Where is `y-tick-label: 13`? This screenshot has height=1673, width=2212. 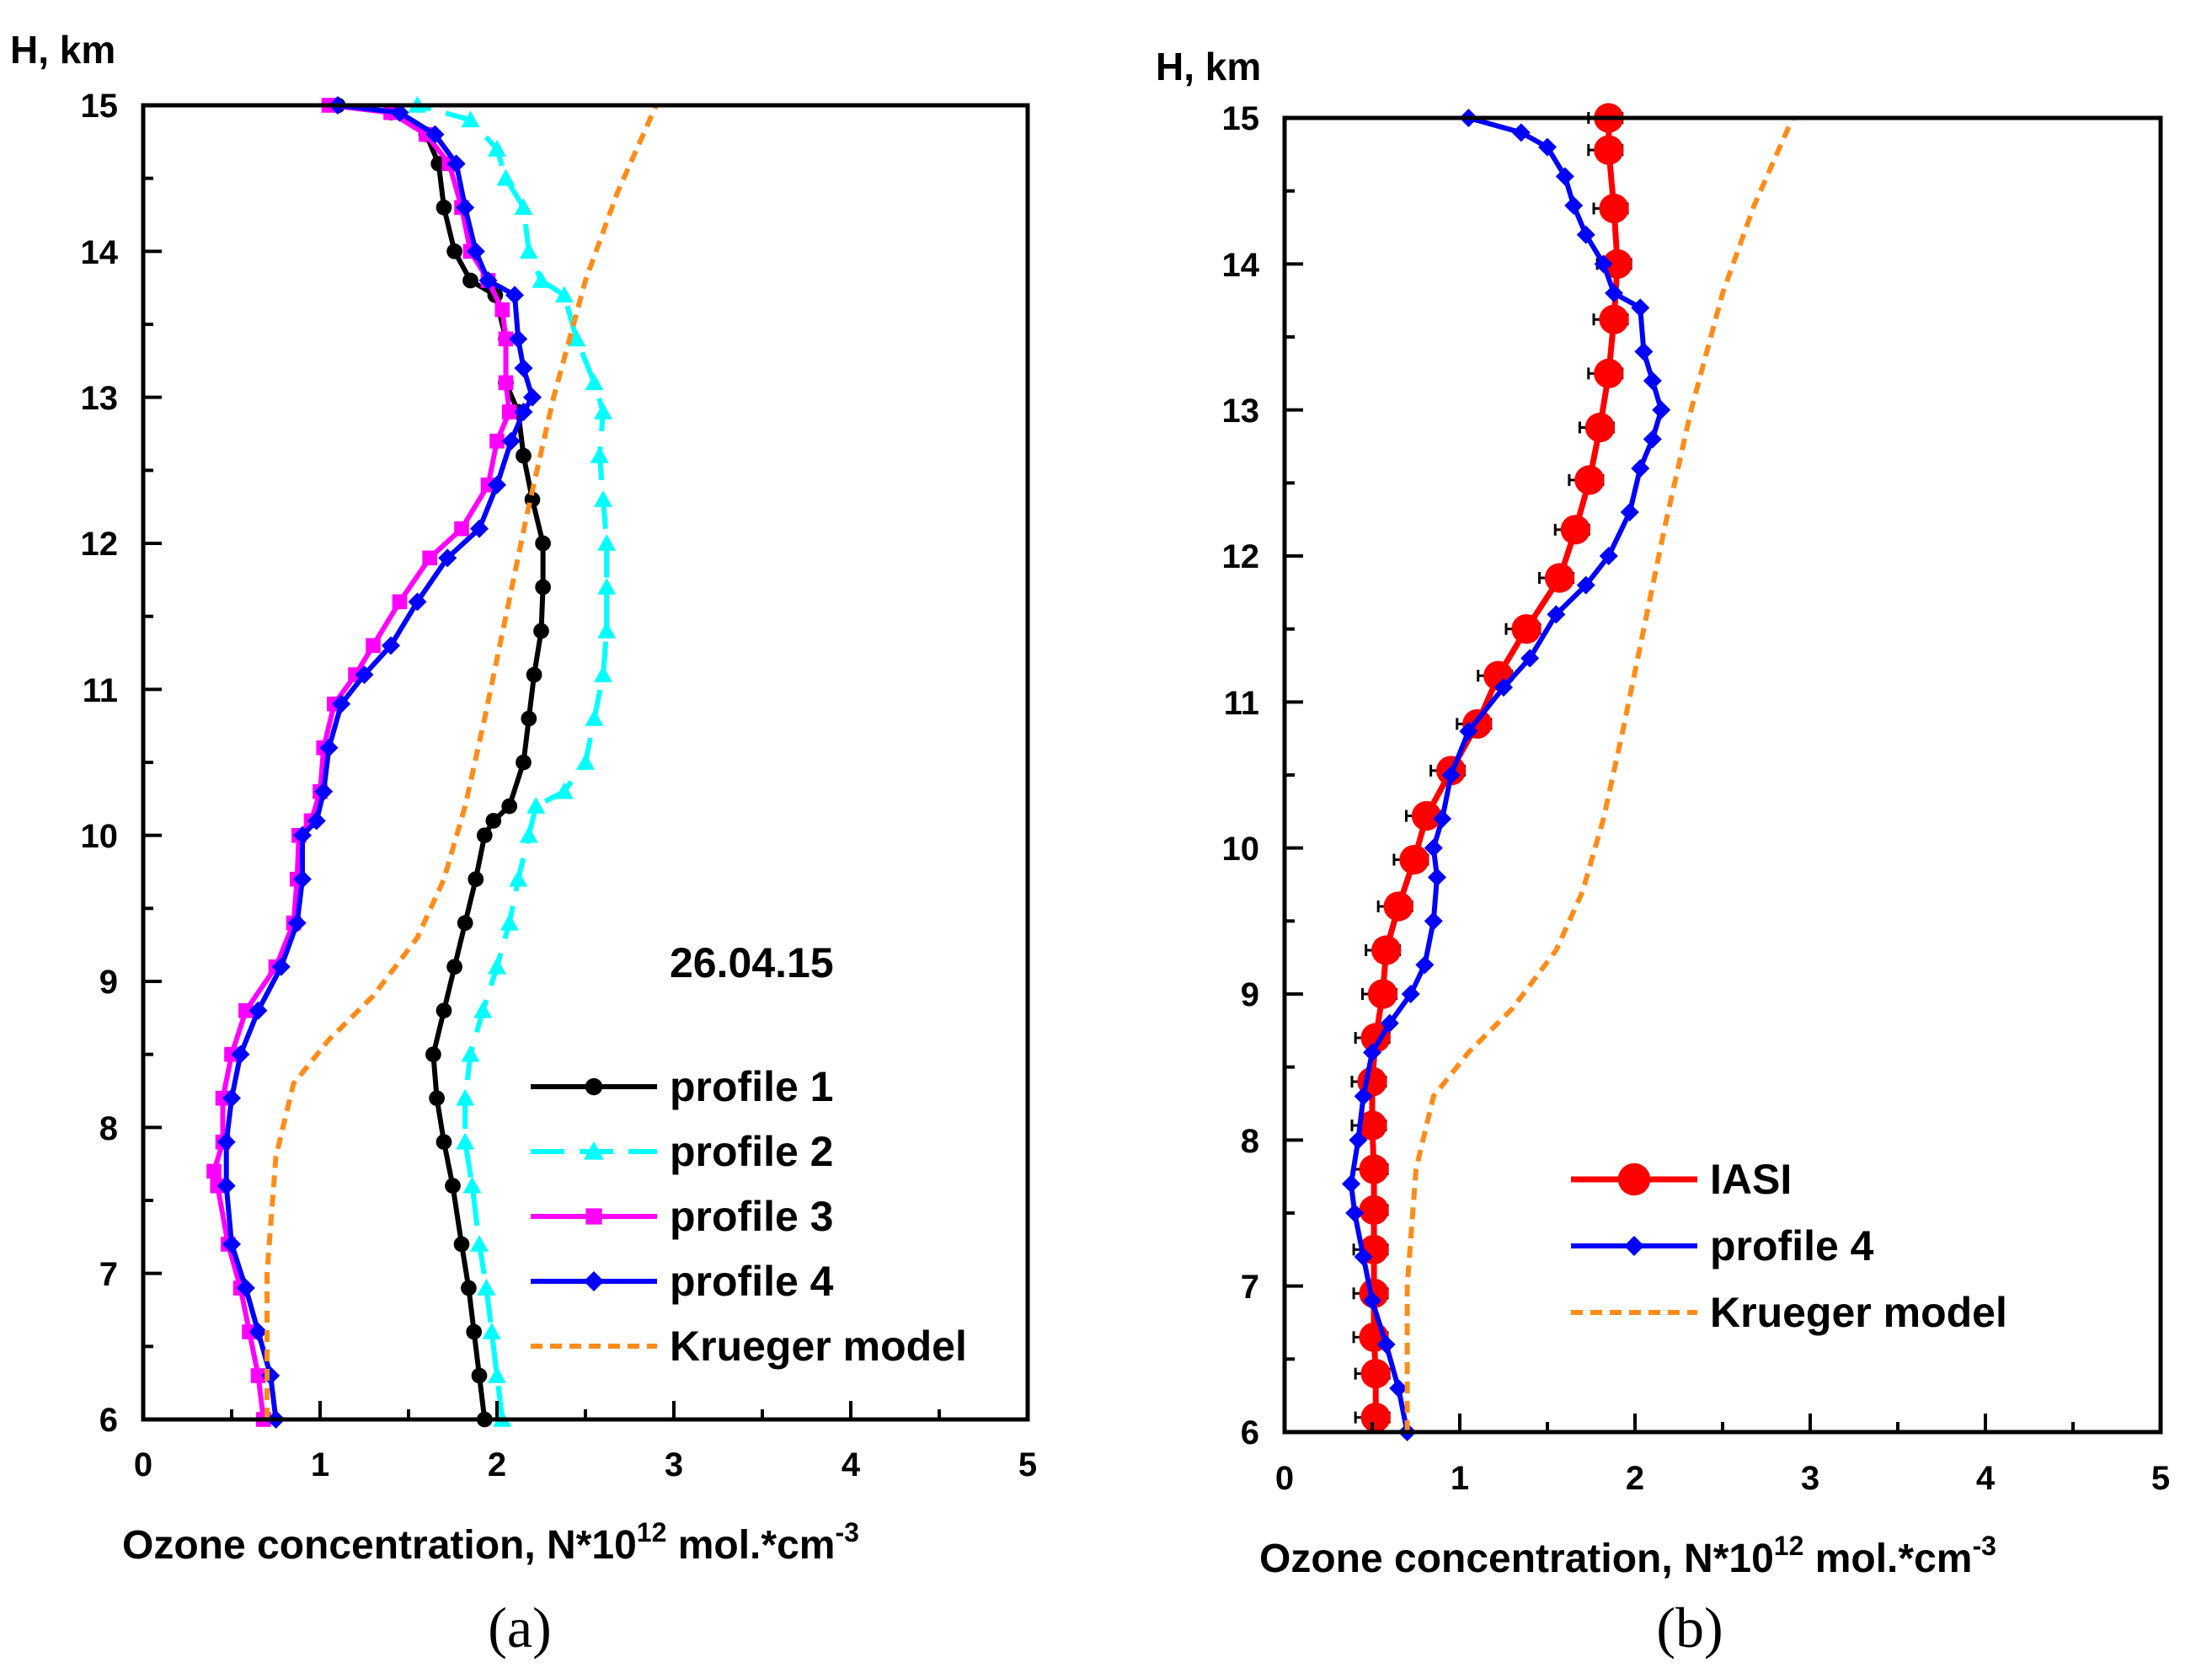
y-tick-label: 13 is located at coordinates (1241, 411).